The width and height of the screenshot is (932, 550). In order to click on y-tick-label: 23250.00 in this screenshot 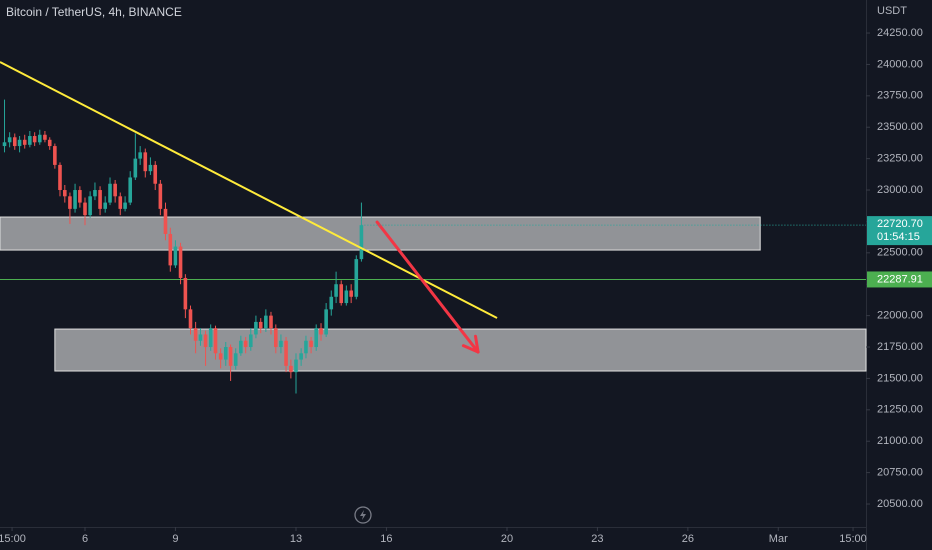, I will do `click(900, 159)`.